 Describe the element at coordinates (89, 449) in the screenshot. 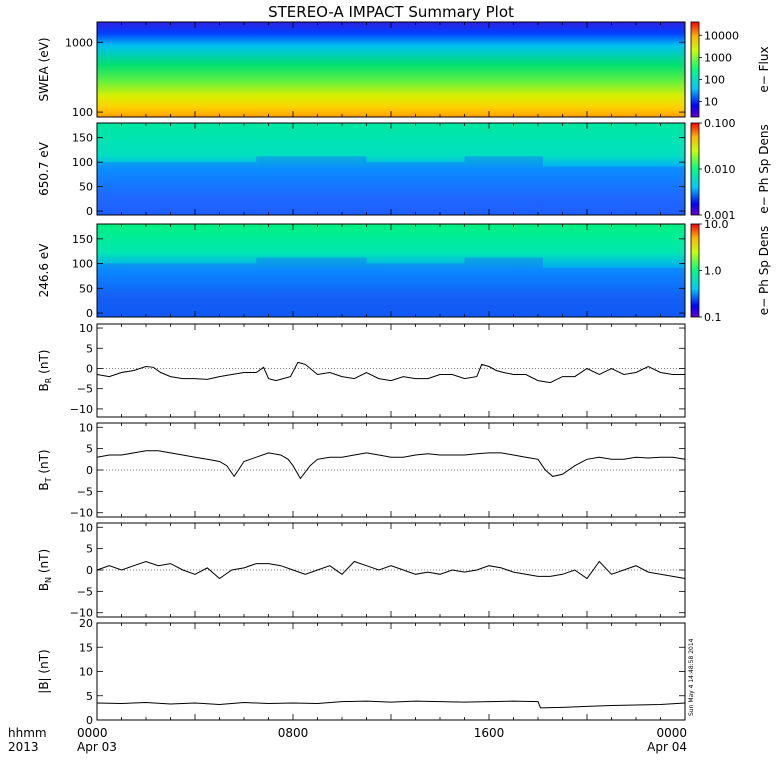

I see `bt-y-tick-label: 5` at that location.